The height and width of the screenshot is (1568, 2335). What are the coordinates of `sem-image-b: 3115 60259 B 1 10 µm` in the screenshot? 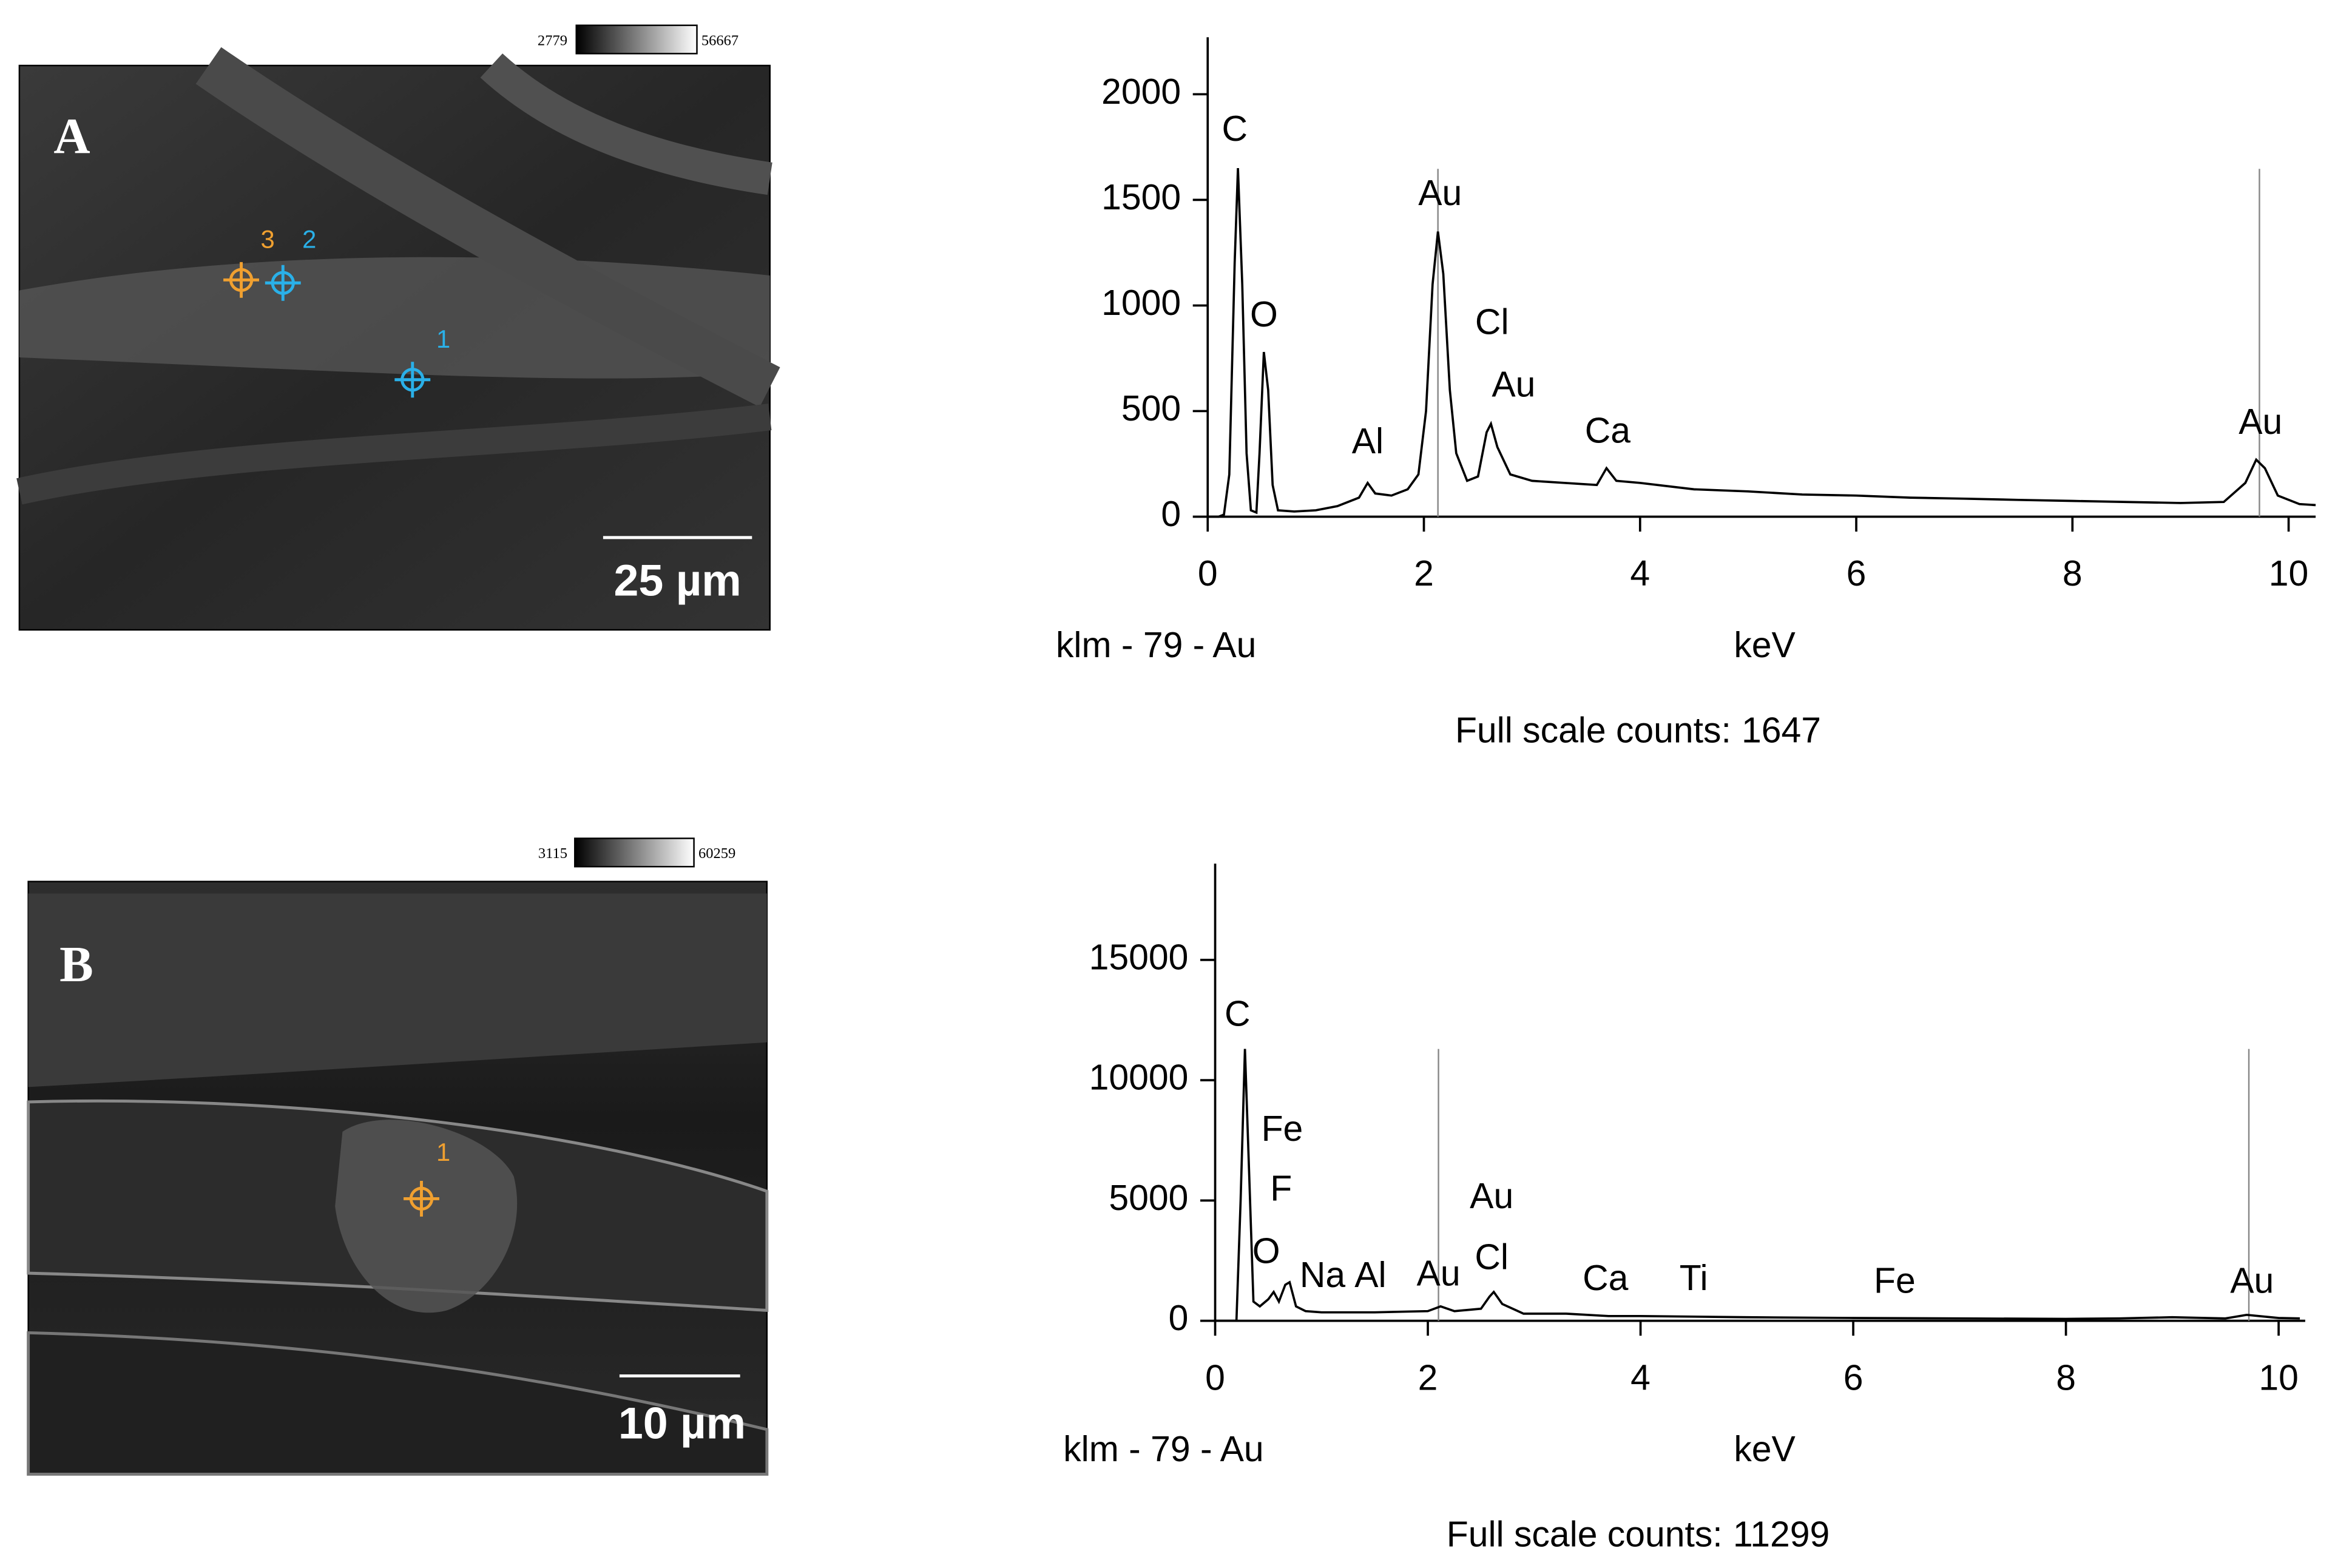 It's located at (398, 1156).